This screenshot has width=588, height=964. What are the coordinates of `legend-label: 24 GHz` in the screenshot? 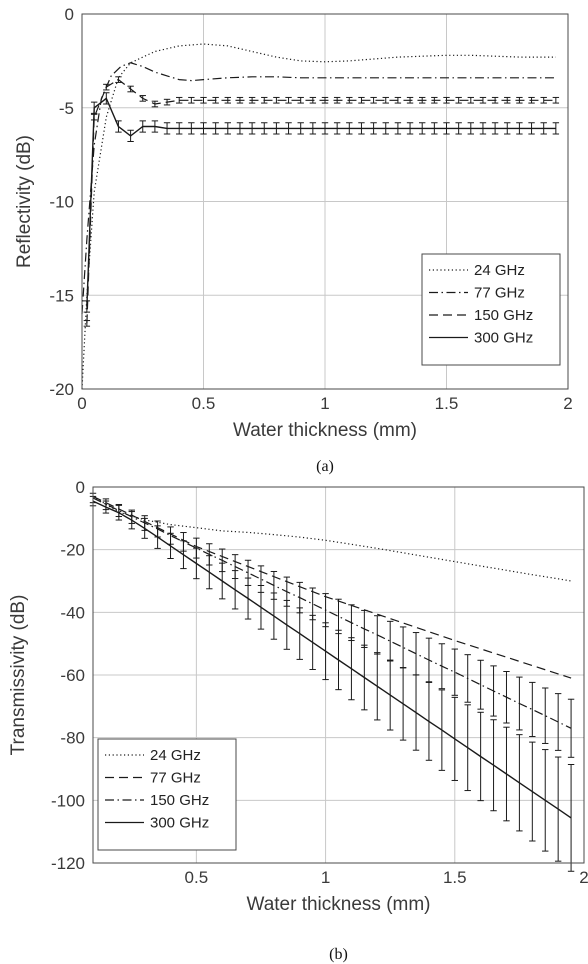 It's located at (499, 270).